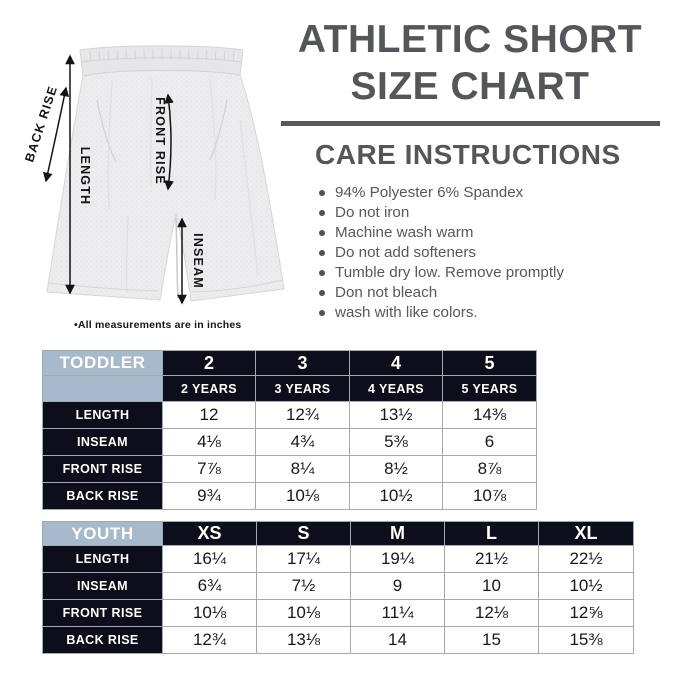  I want to click on table-row: INSEAM 4⅛ 4¾ 5⅜ 6, so click(289, 442).